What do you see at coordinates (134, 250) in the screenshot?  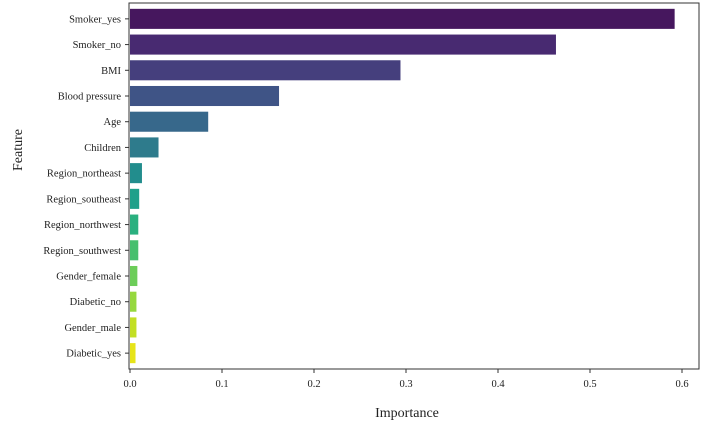 I see `bar-region-southwest` at bounding box center [134, 250].